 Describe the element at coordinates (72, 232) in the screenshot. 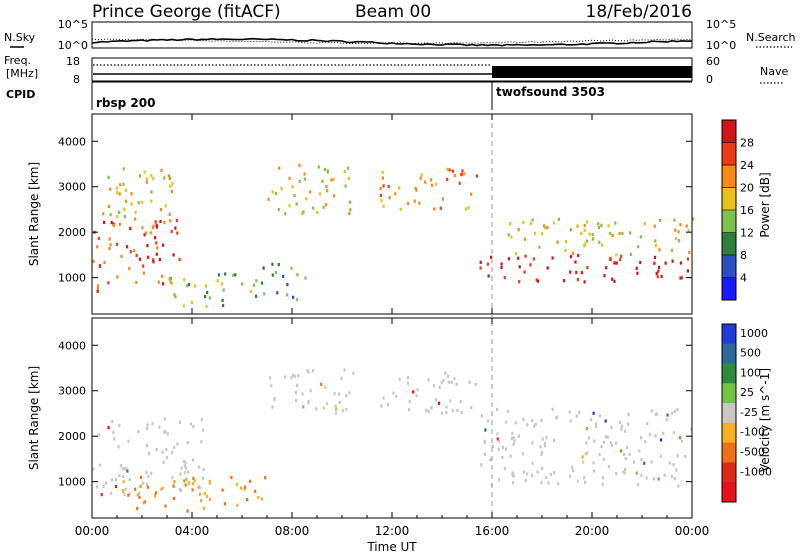

I see `y-tick-label: 2000` at that location.